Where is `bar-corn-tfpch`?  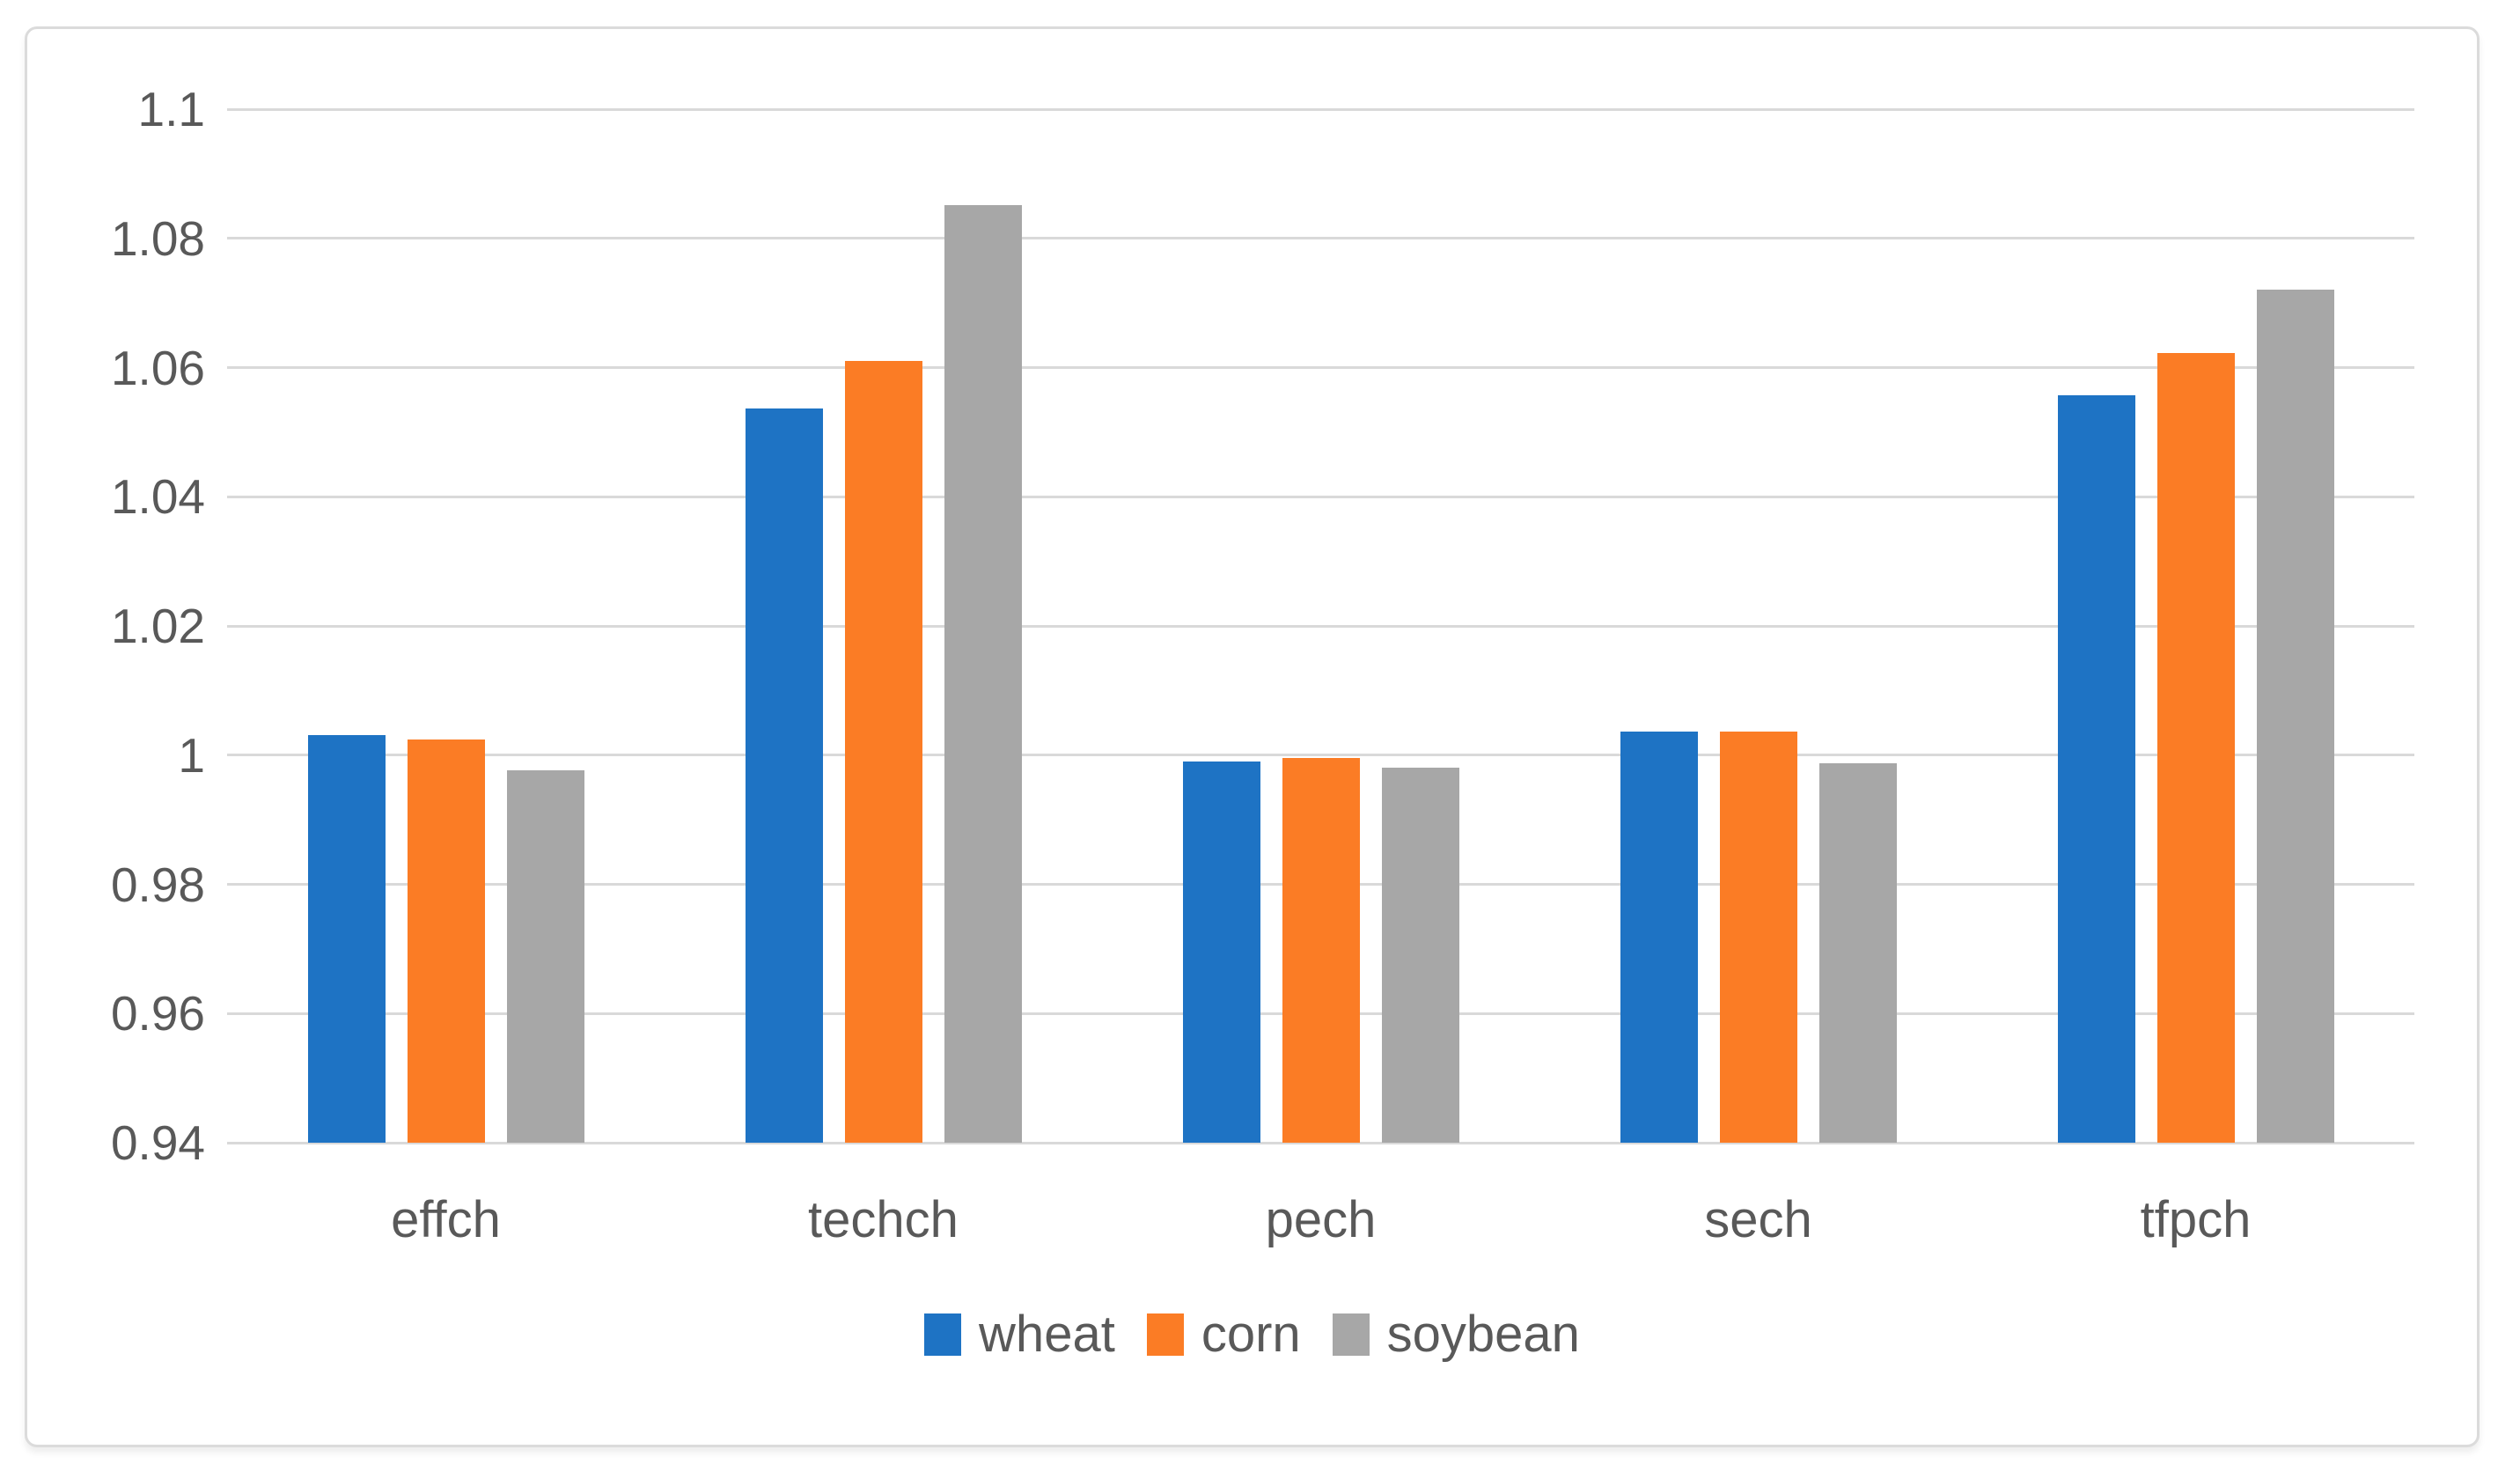
bar-corn-tfpch is located at coordinates (2195, 748).